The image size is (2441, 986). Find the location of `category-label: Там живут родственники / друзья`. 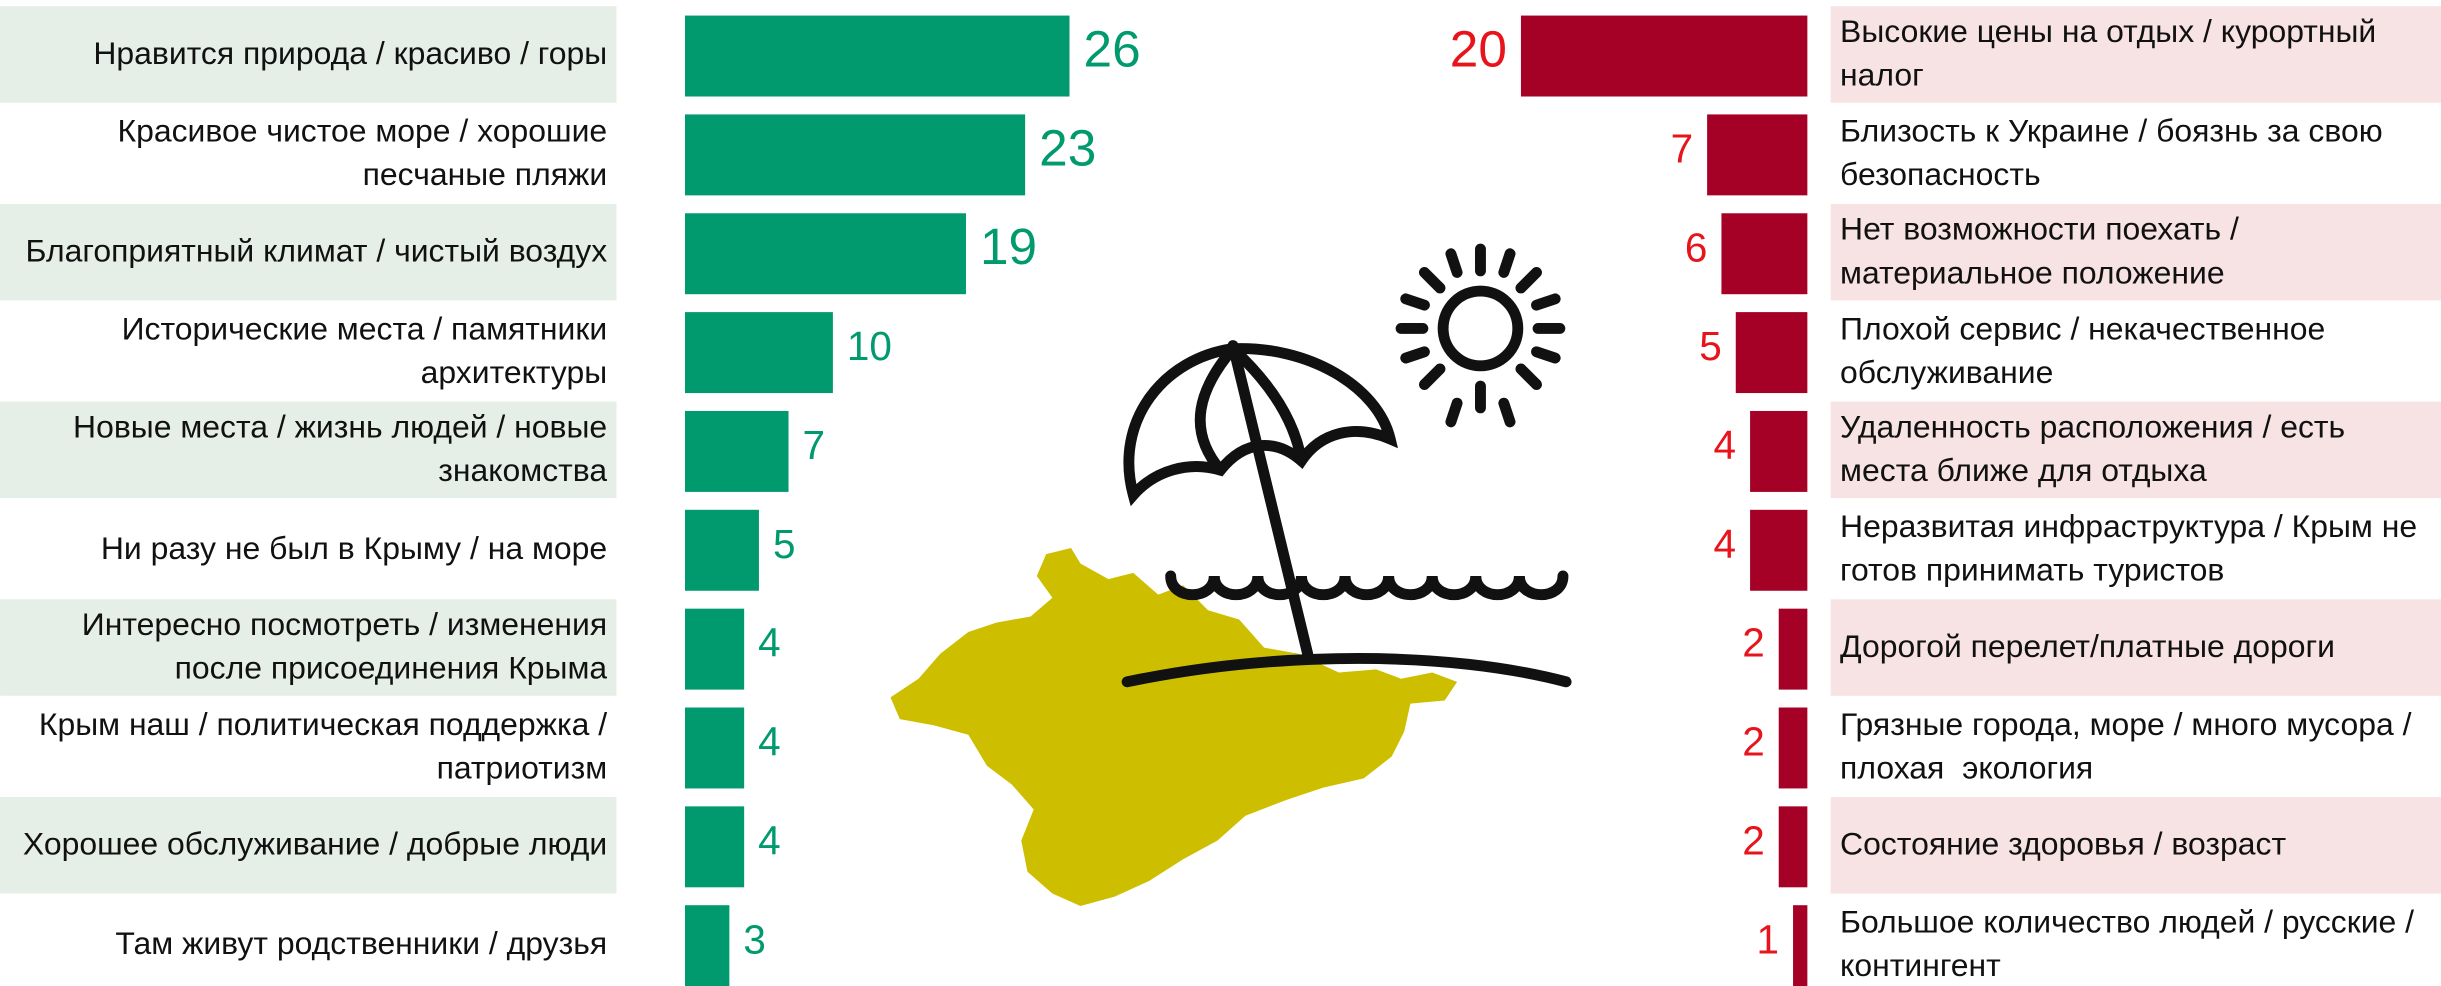

category-label: Там живут родственники / друзья is located at coordinates (361, 943).